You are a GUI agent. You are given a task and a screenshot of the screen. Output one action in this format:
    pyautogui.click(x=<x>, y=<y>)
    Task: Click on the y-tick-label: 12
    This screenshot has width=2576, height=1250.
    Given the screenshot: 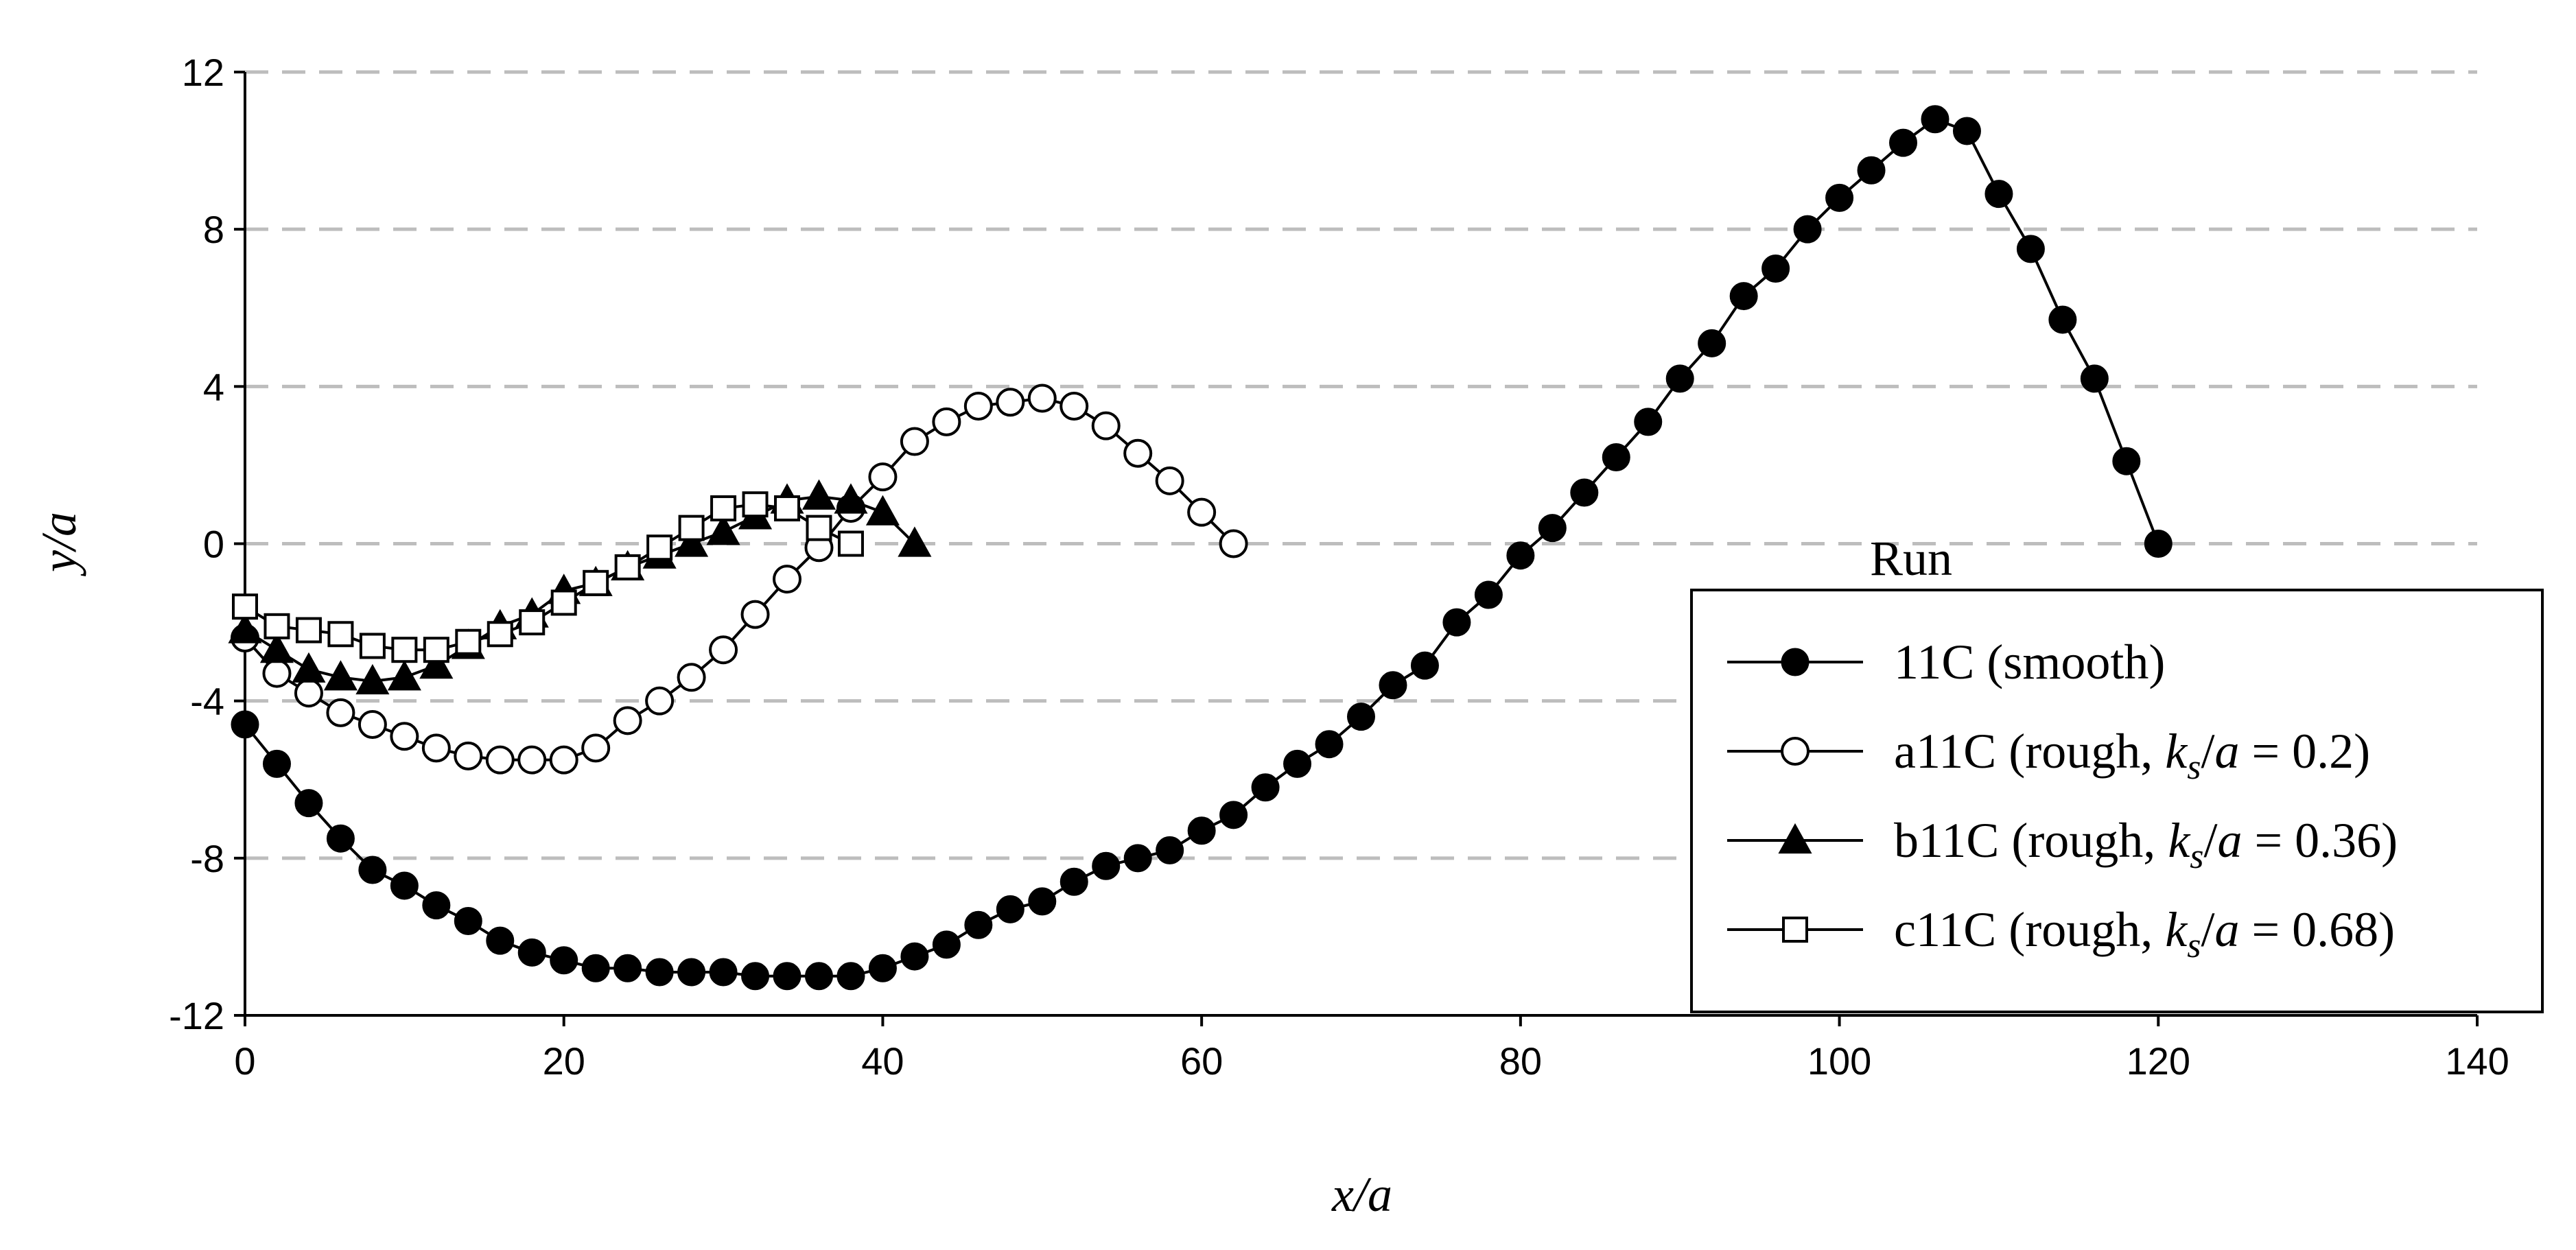 What is the action you would take?
    pyautogui.click(x=203, y=72)
    